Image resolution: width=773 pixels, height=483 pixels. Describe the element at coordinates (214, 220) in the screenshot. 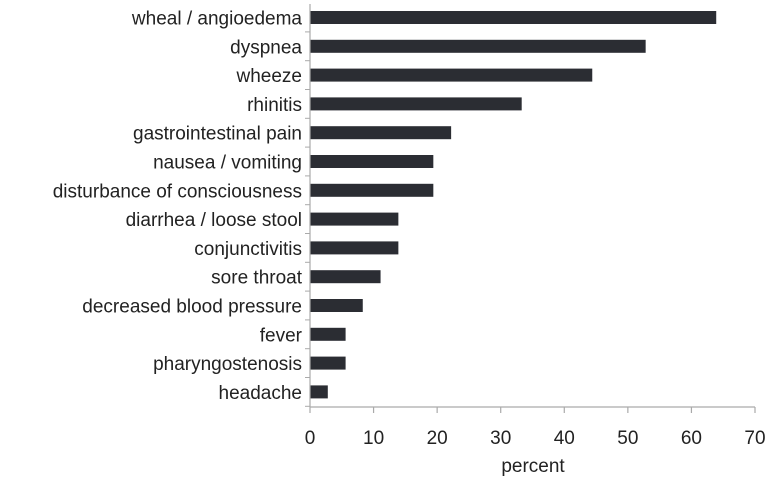

I see `category-label-diarrhea-loose-stool: diarrhea / loose stool` at that location.